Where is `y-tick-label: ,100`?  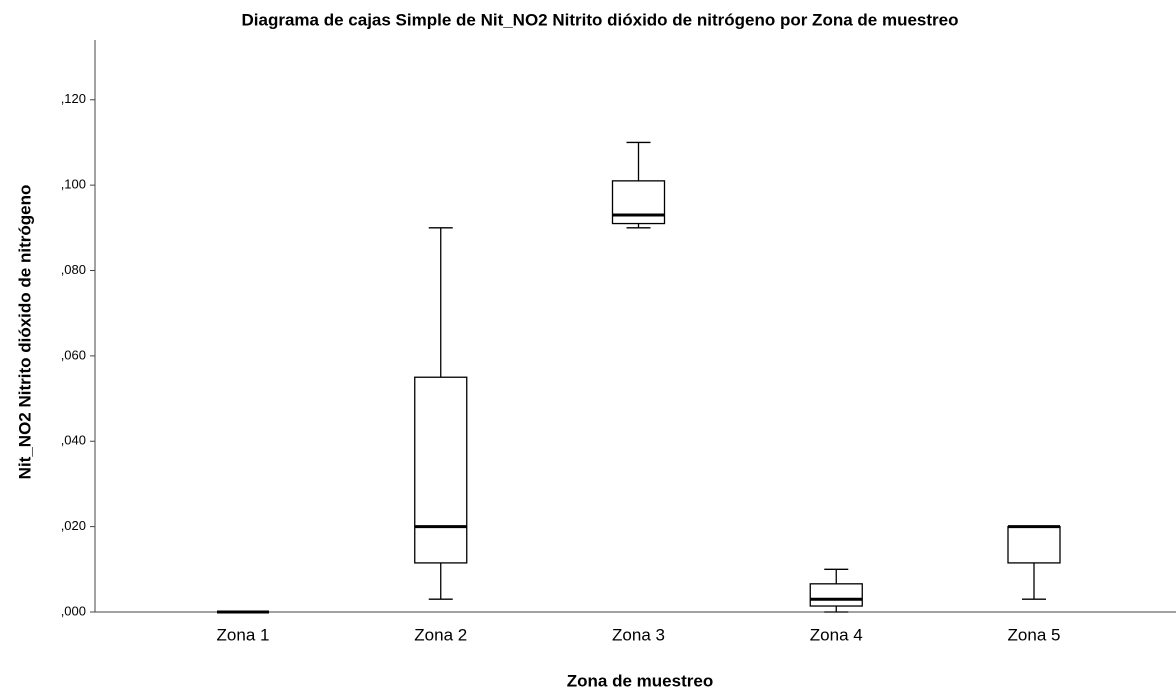 y-tick-label: ,100 is located at coordinates (73, 184).